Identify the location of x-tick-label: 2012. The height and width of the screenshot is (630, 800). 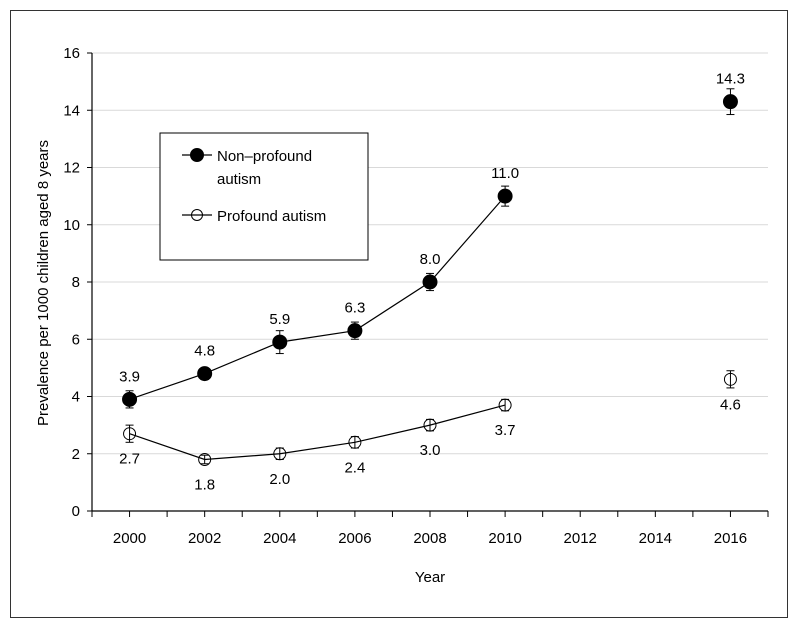
(580, 538).